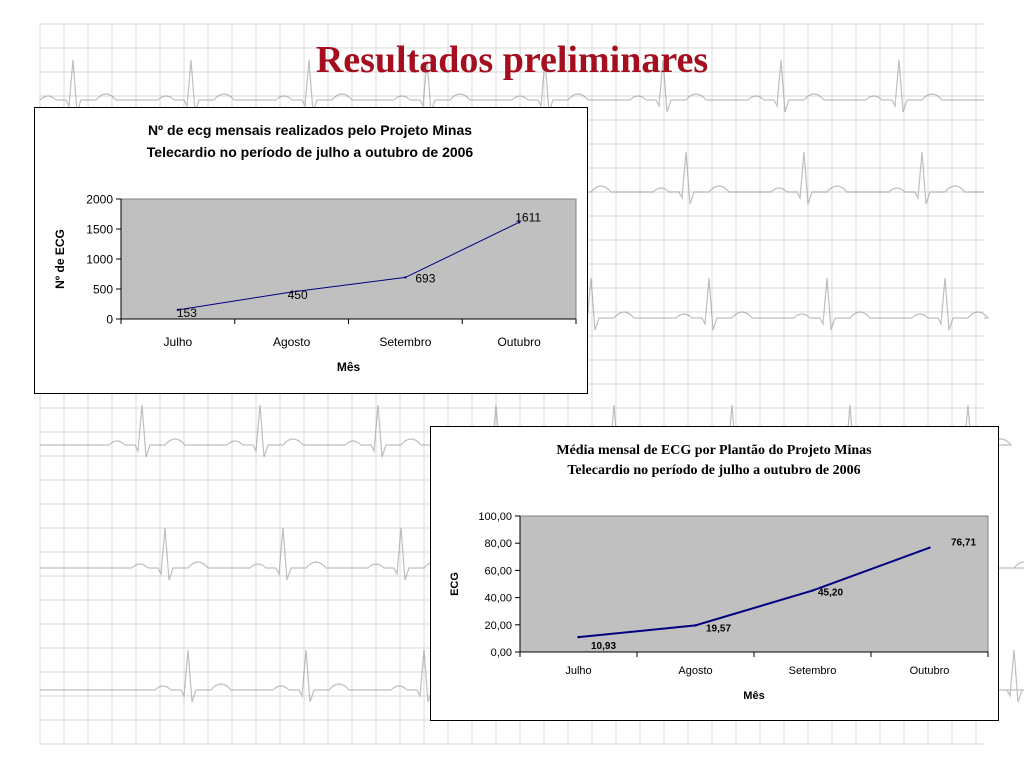 The height and width of the screenshot is (768, 1024). I want to click on y-tick-label: 0, so click(109, 319).